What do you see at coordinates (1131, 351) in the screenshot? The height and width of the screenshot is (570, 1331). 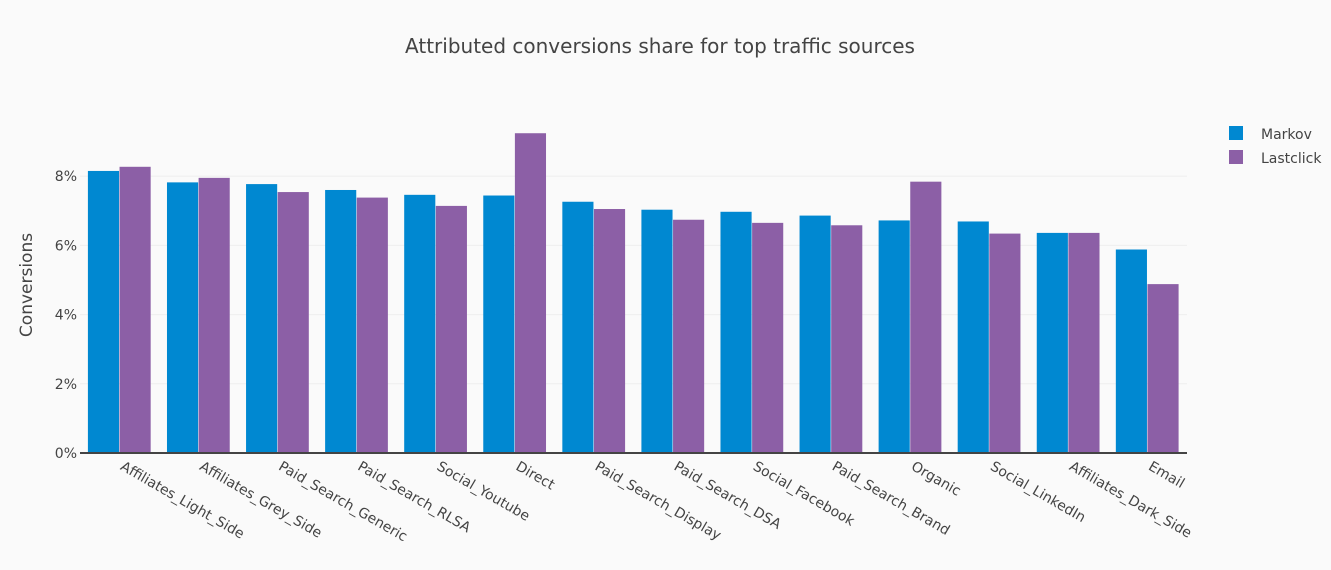 I see `bar-markov-email` at bounding box center [1131, 351].